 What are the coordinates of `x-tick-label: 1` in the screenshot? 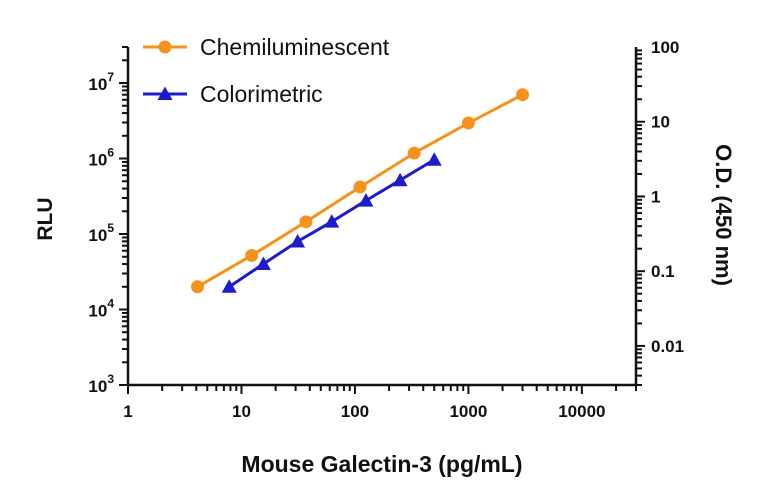 It's located at (127, 411).